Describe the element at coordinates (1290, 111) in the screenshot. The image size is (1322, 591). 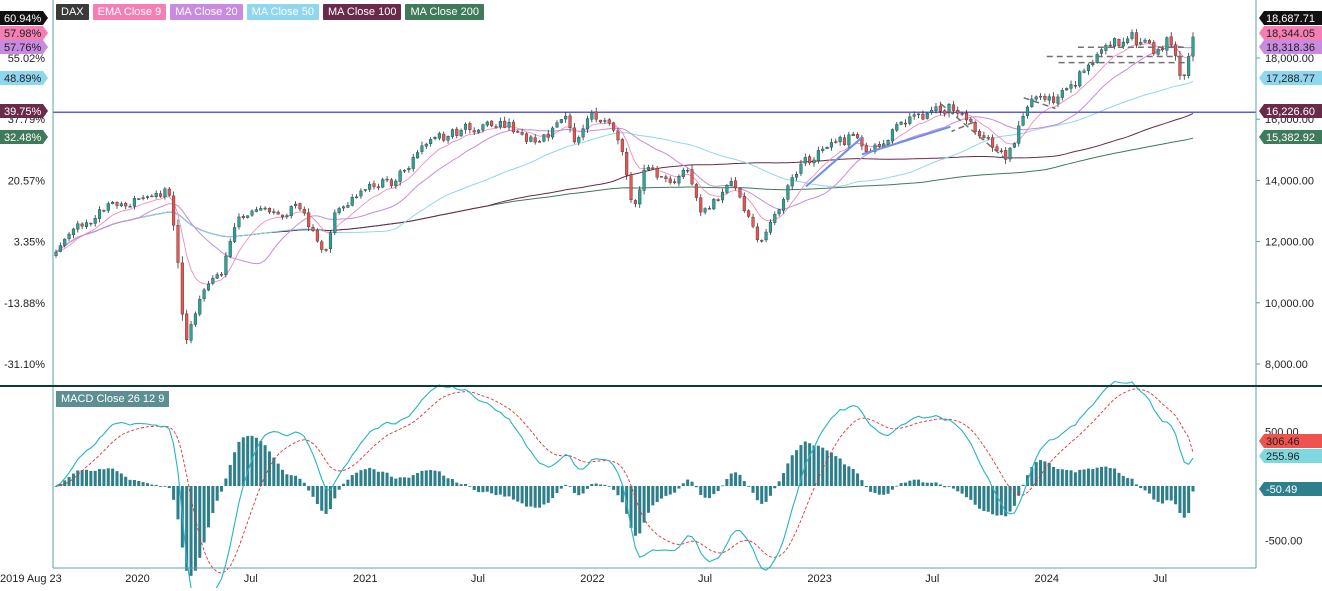
I see `indicator-value-tag: 16,226.60` at that location.